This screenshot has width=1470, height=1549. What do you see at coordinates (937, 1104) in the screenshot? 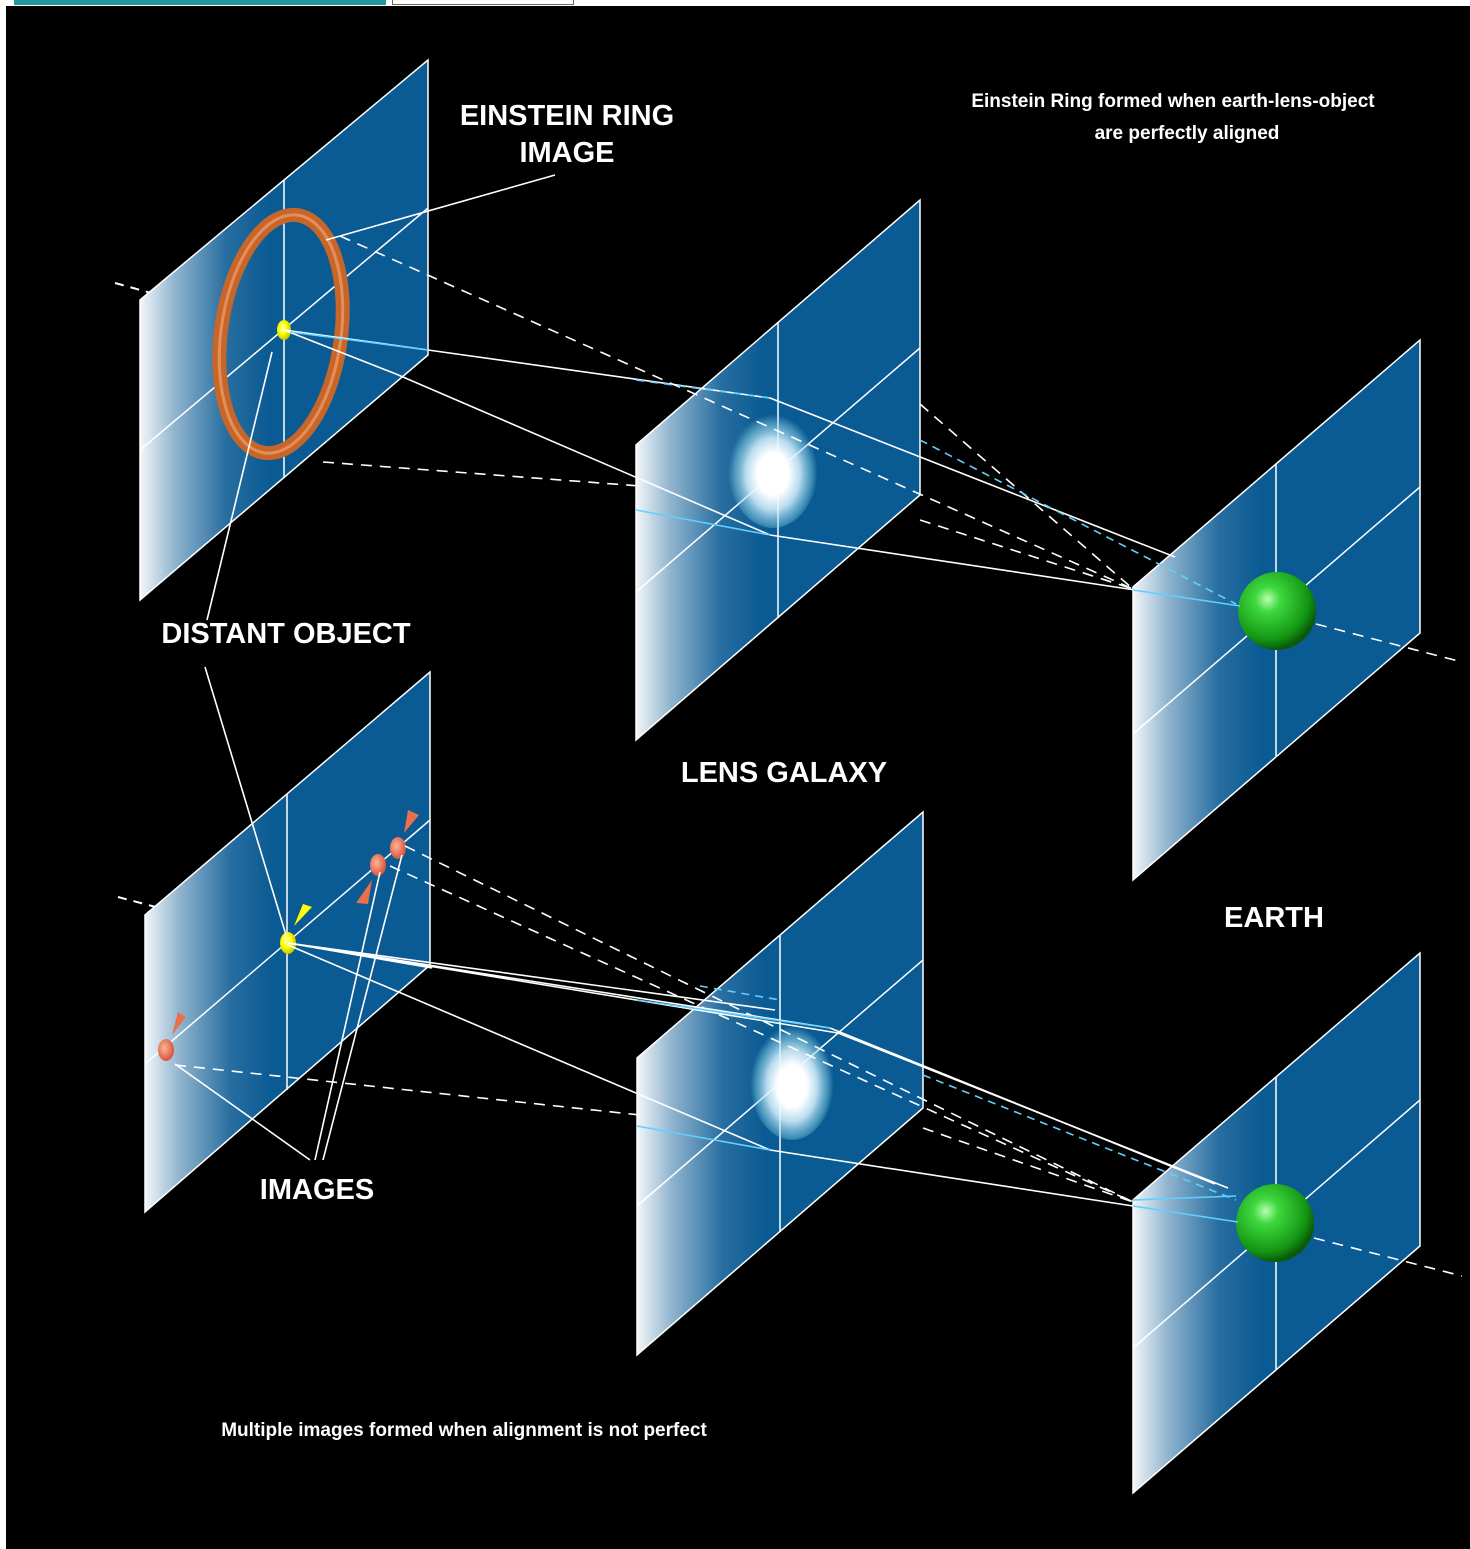
I see `bottom-inner-rays` at bounding box center [937, 1104].